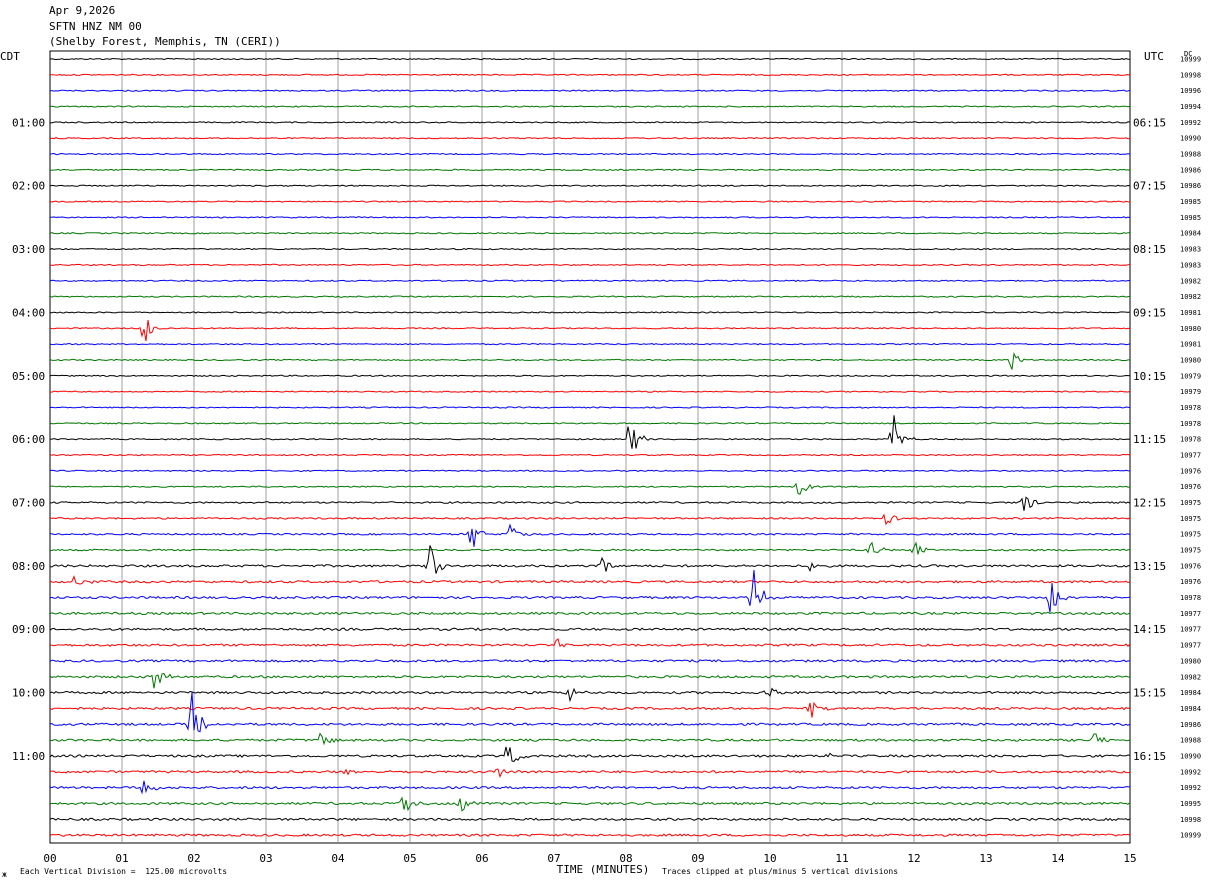 The image size is (1210, 886). What do you see at coordinates (913, 858) in the screenshot?
I see `x-tick-label: 12` at bounding box center [913, 858].